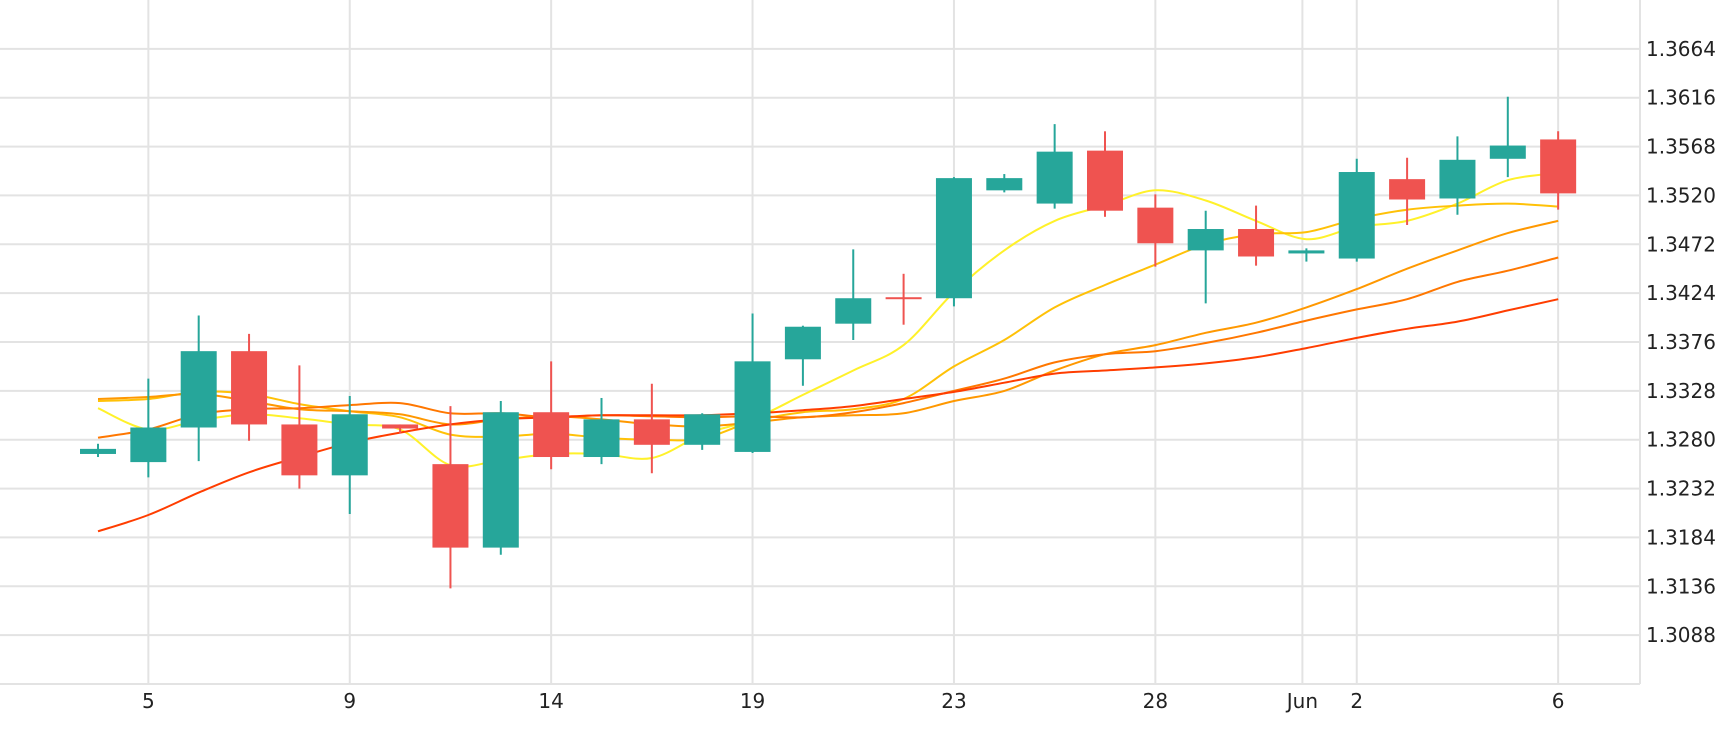 This screenshot has height=730, width=1730. I want to click on y-tick-label: 1.3184, so click(1681, 537).